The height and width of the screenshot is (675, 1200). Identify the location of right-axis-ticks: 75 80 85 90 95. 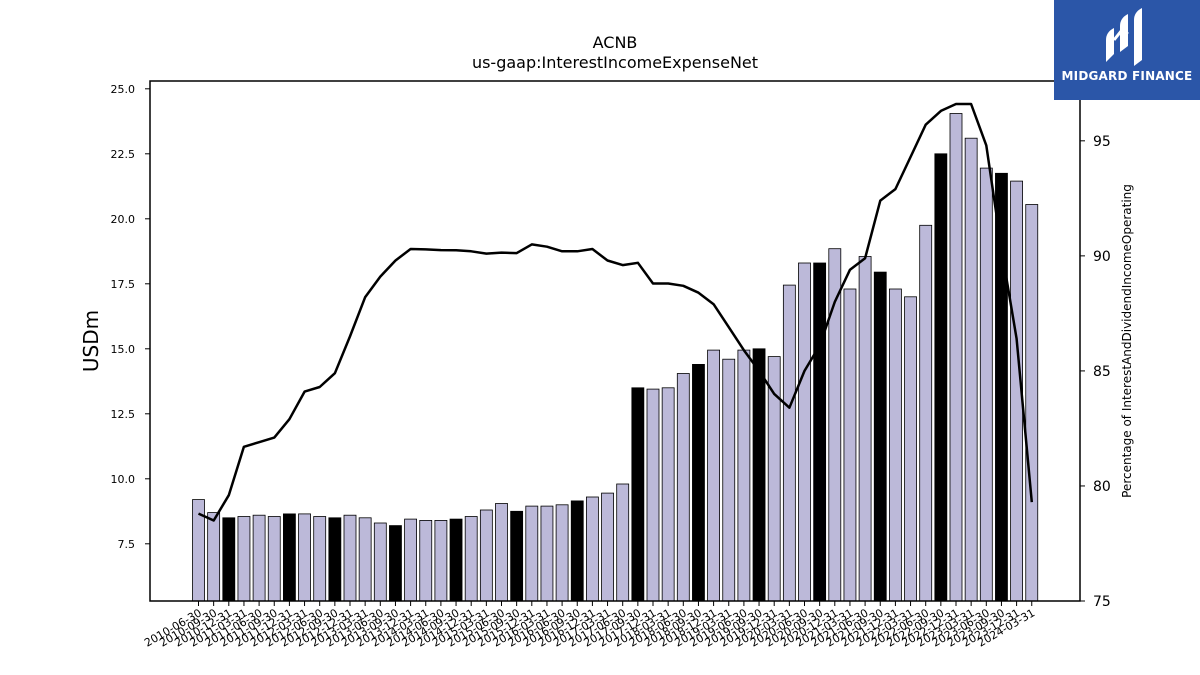
(1095, 372).